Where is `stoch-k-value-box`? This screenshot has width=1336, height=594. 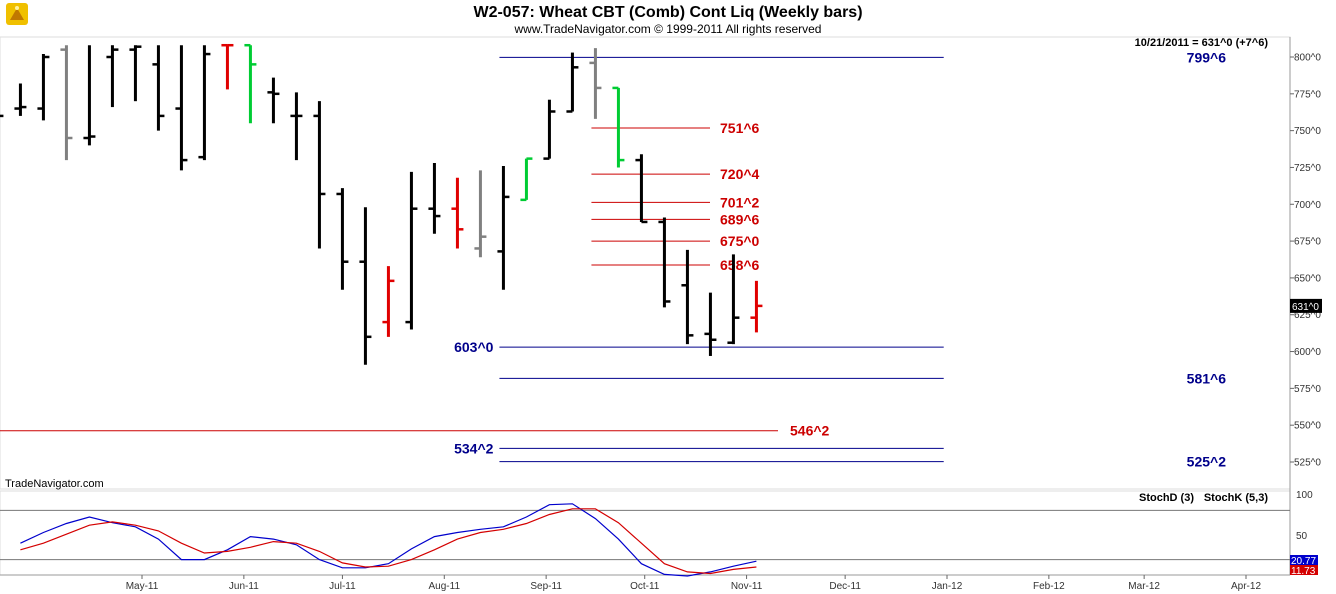
stoch-k-value-box is located at coordinates (1304, 560).